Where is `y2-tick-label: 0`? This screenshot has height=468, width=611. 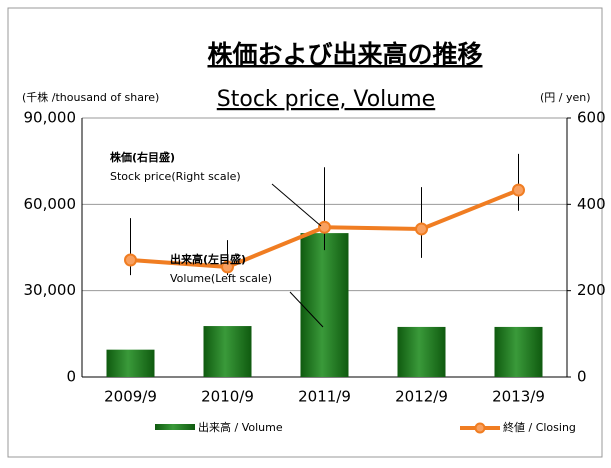 y2-tick-label: 0 is located at coordinates (582, 377).